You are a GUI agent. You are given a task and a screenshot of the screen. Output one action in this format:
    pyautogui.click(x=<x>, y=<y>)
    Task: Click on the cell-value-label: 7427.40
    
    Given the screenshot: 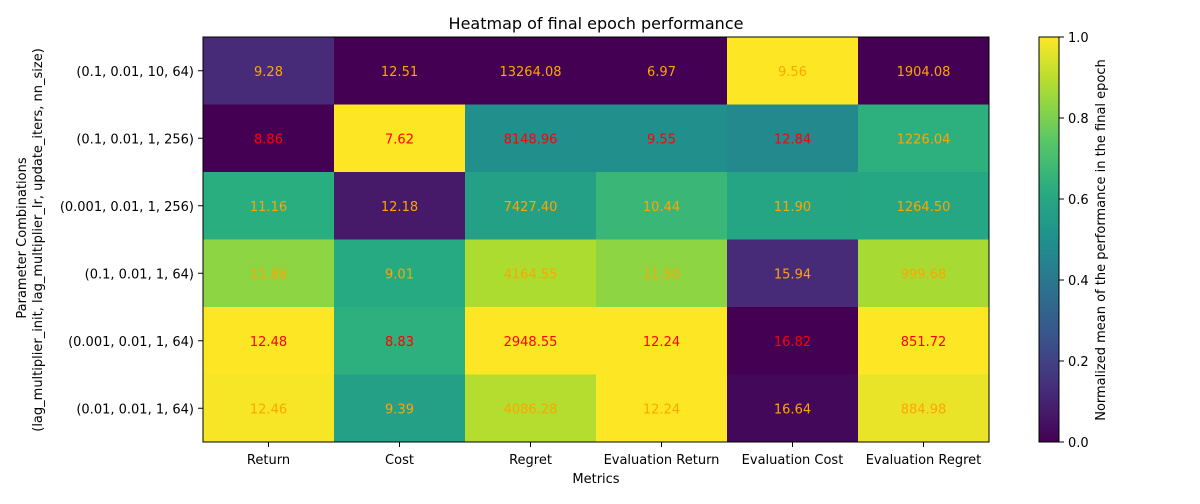 What is the action you would take?
    pyautogui.click(x=531, y=207)
    